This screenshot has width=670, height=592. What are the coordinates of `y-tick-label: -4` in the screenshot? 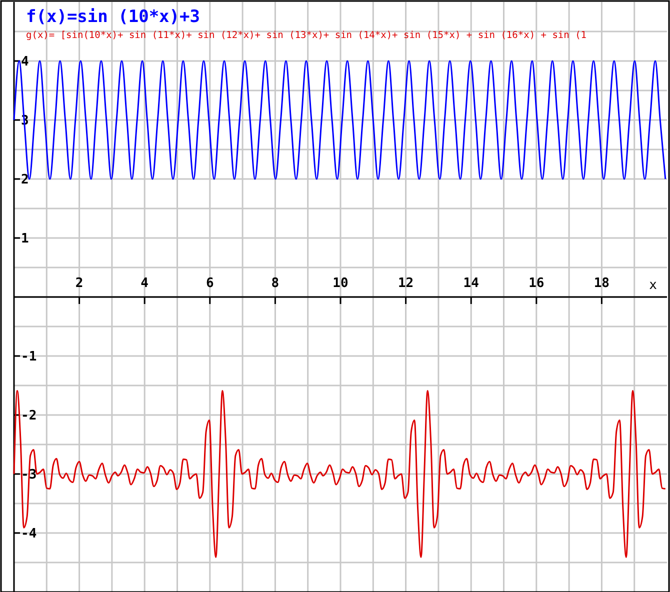 It's located at (29, 534).